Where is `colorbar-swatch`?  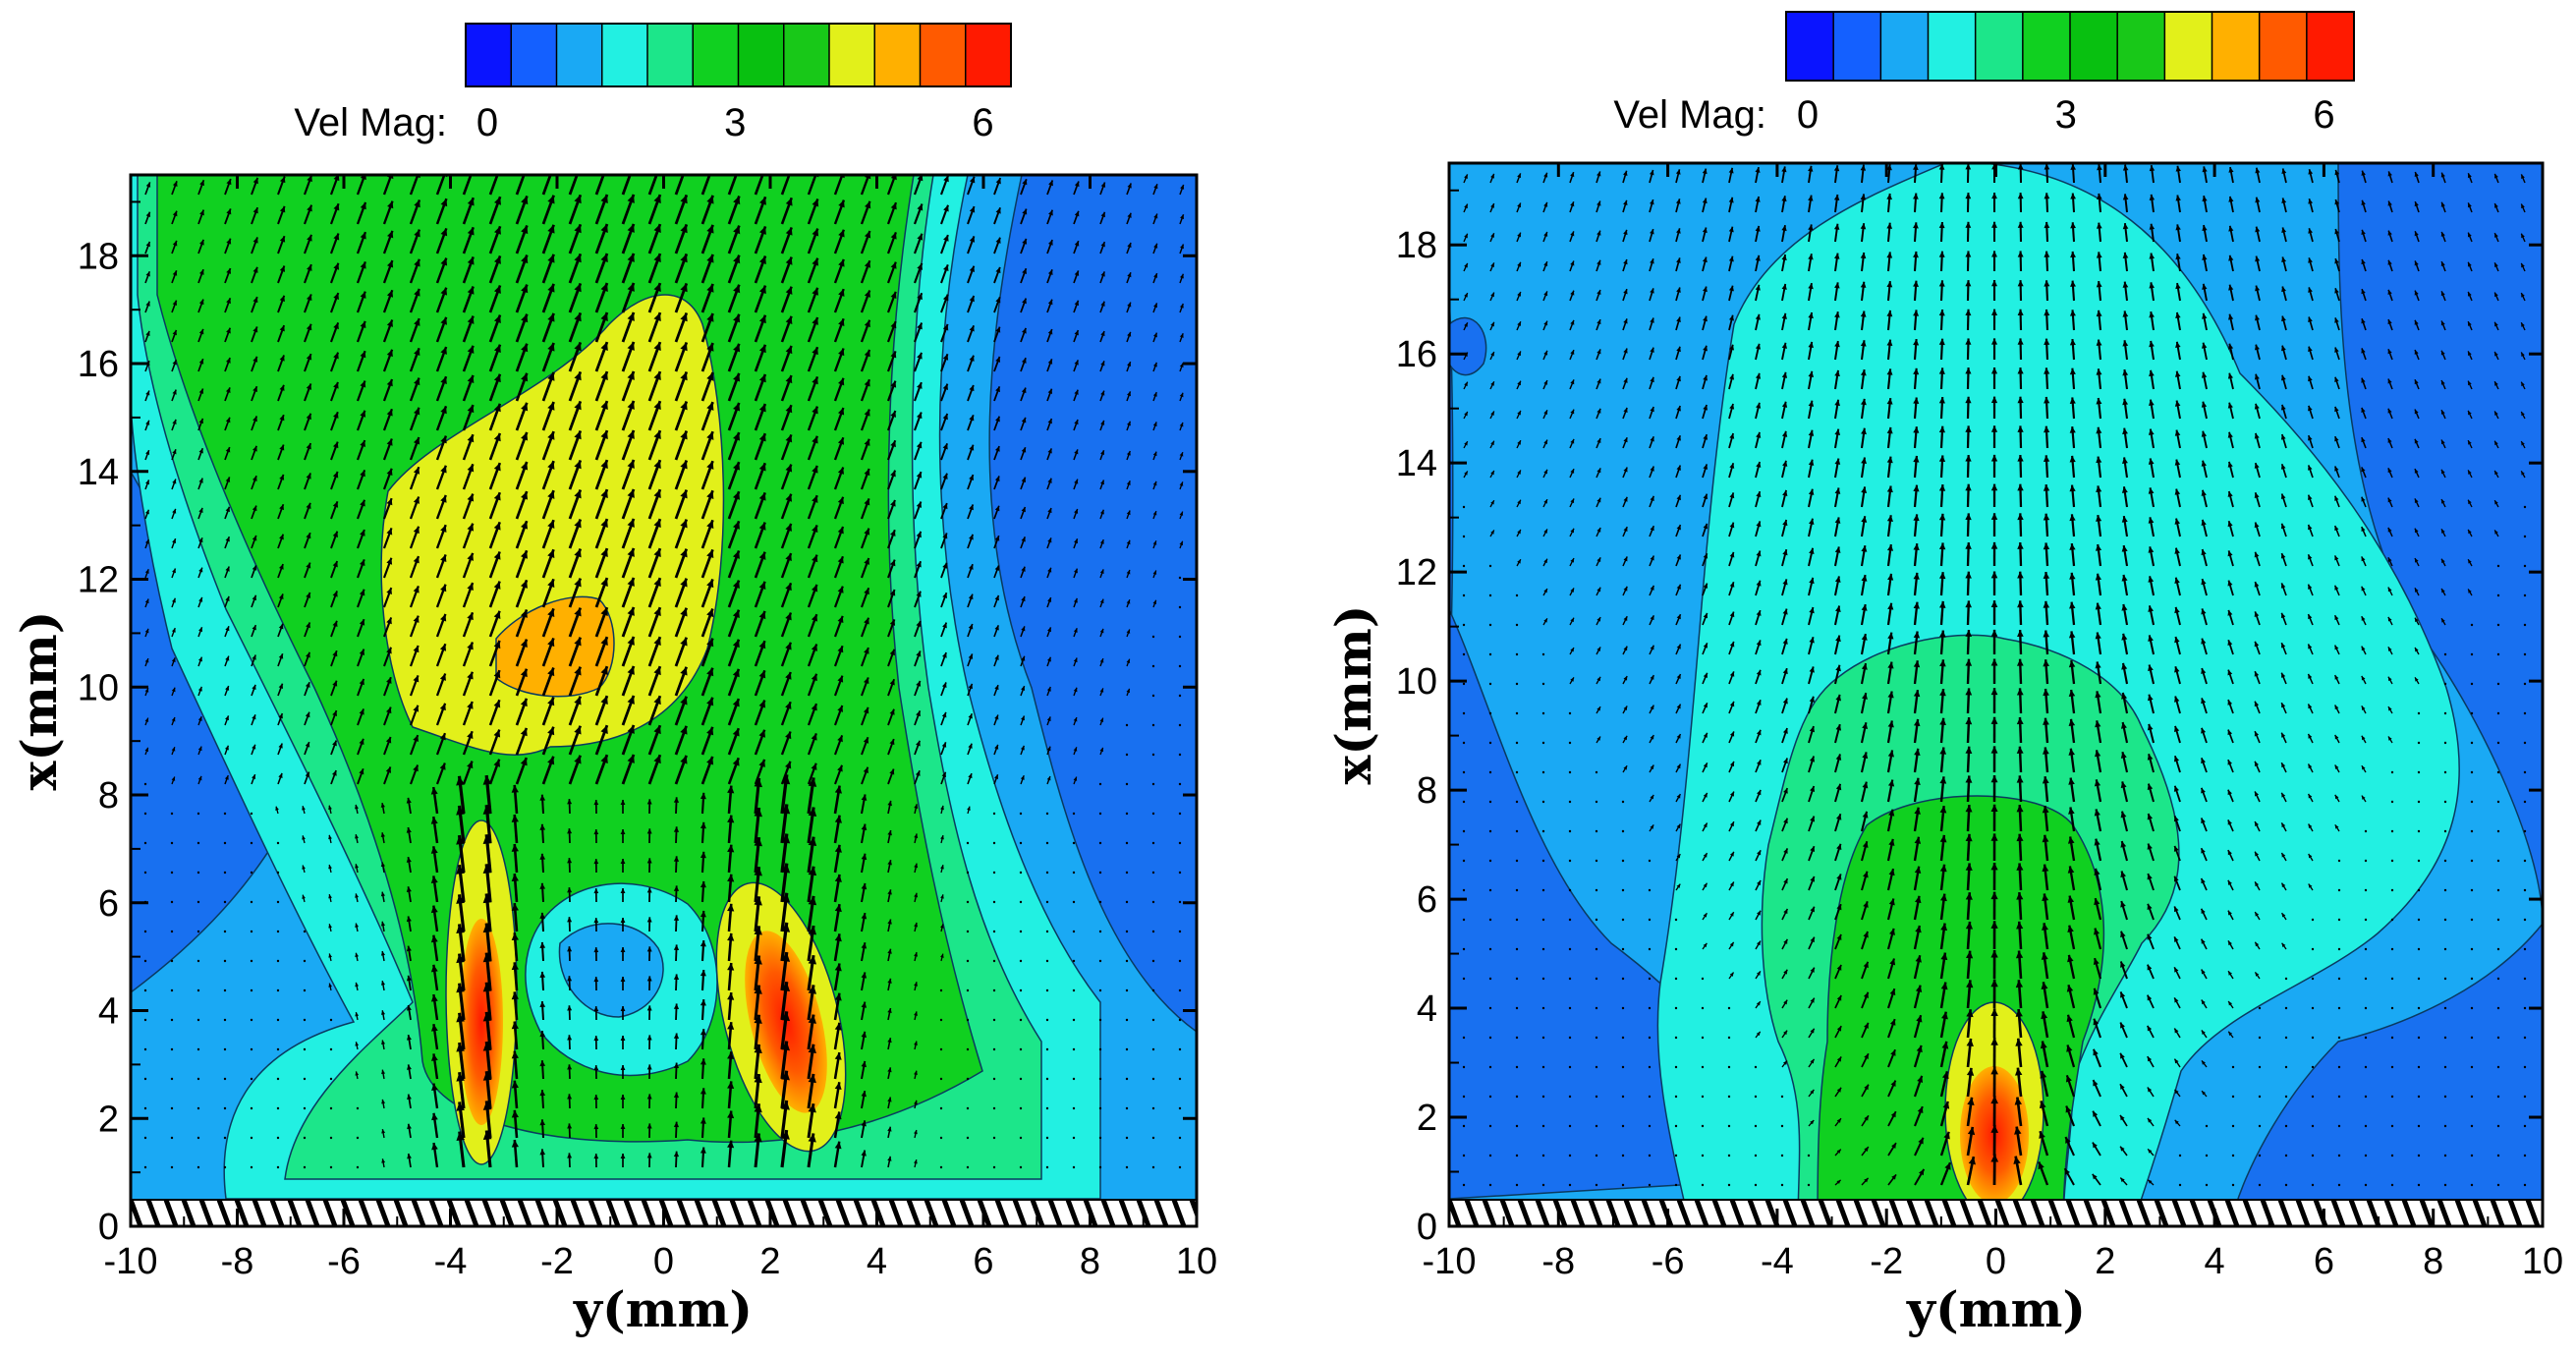
colorbar-swatch is located at coordinates (716, 55).